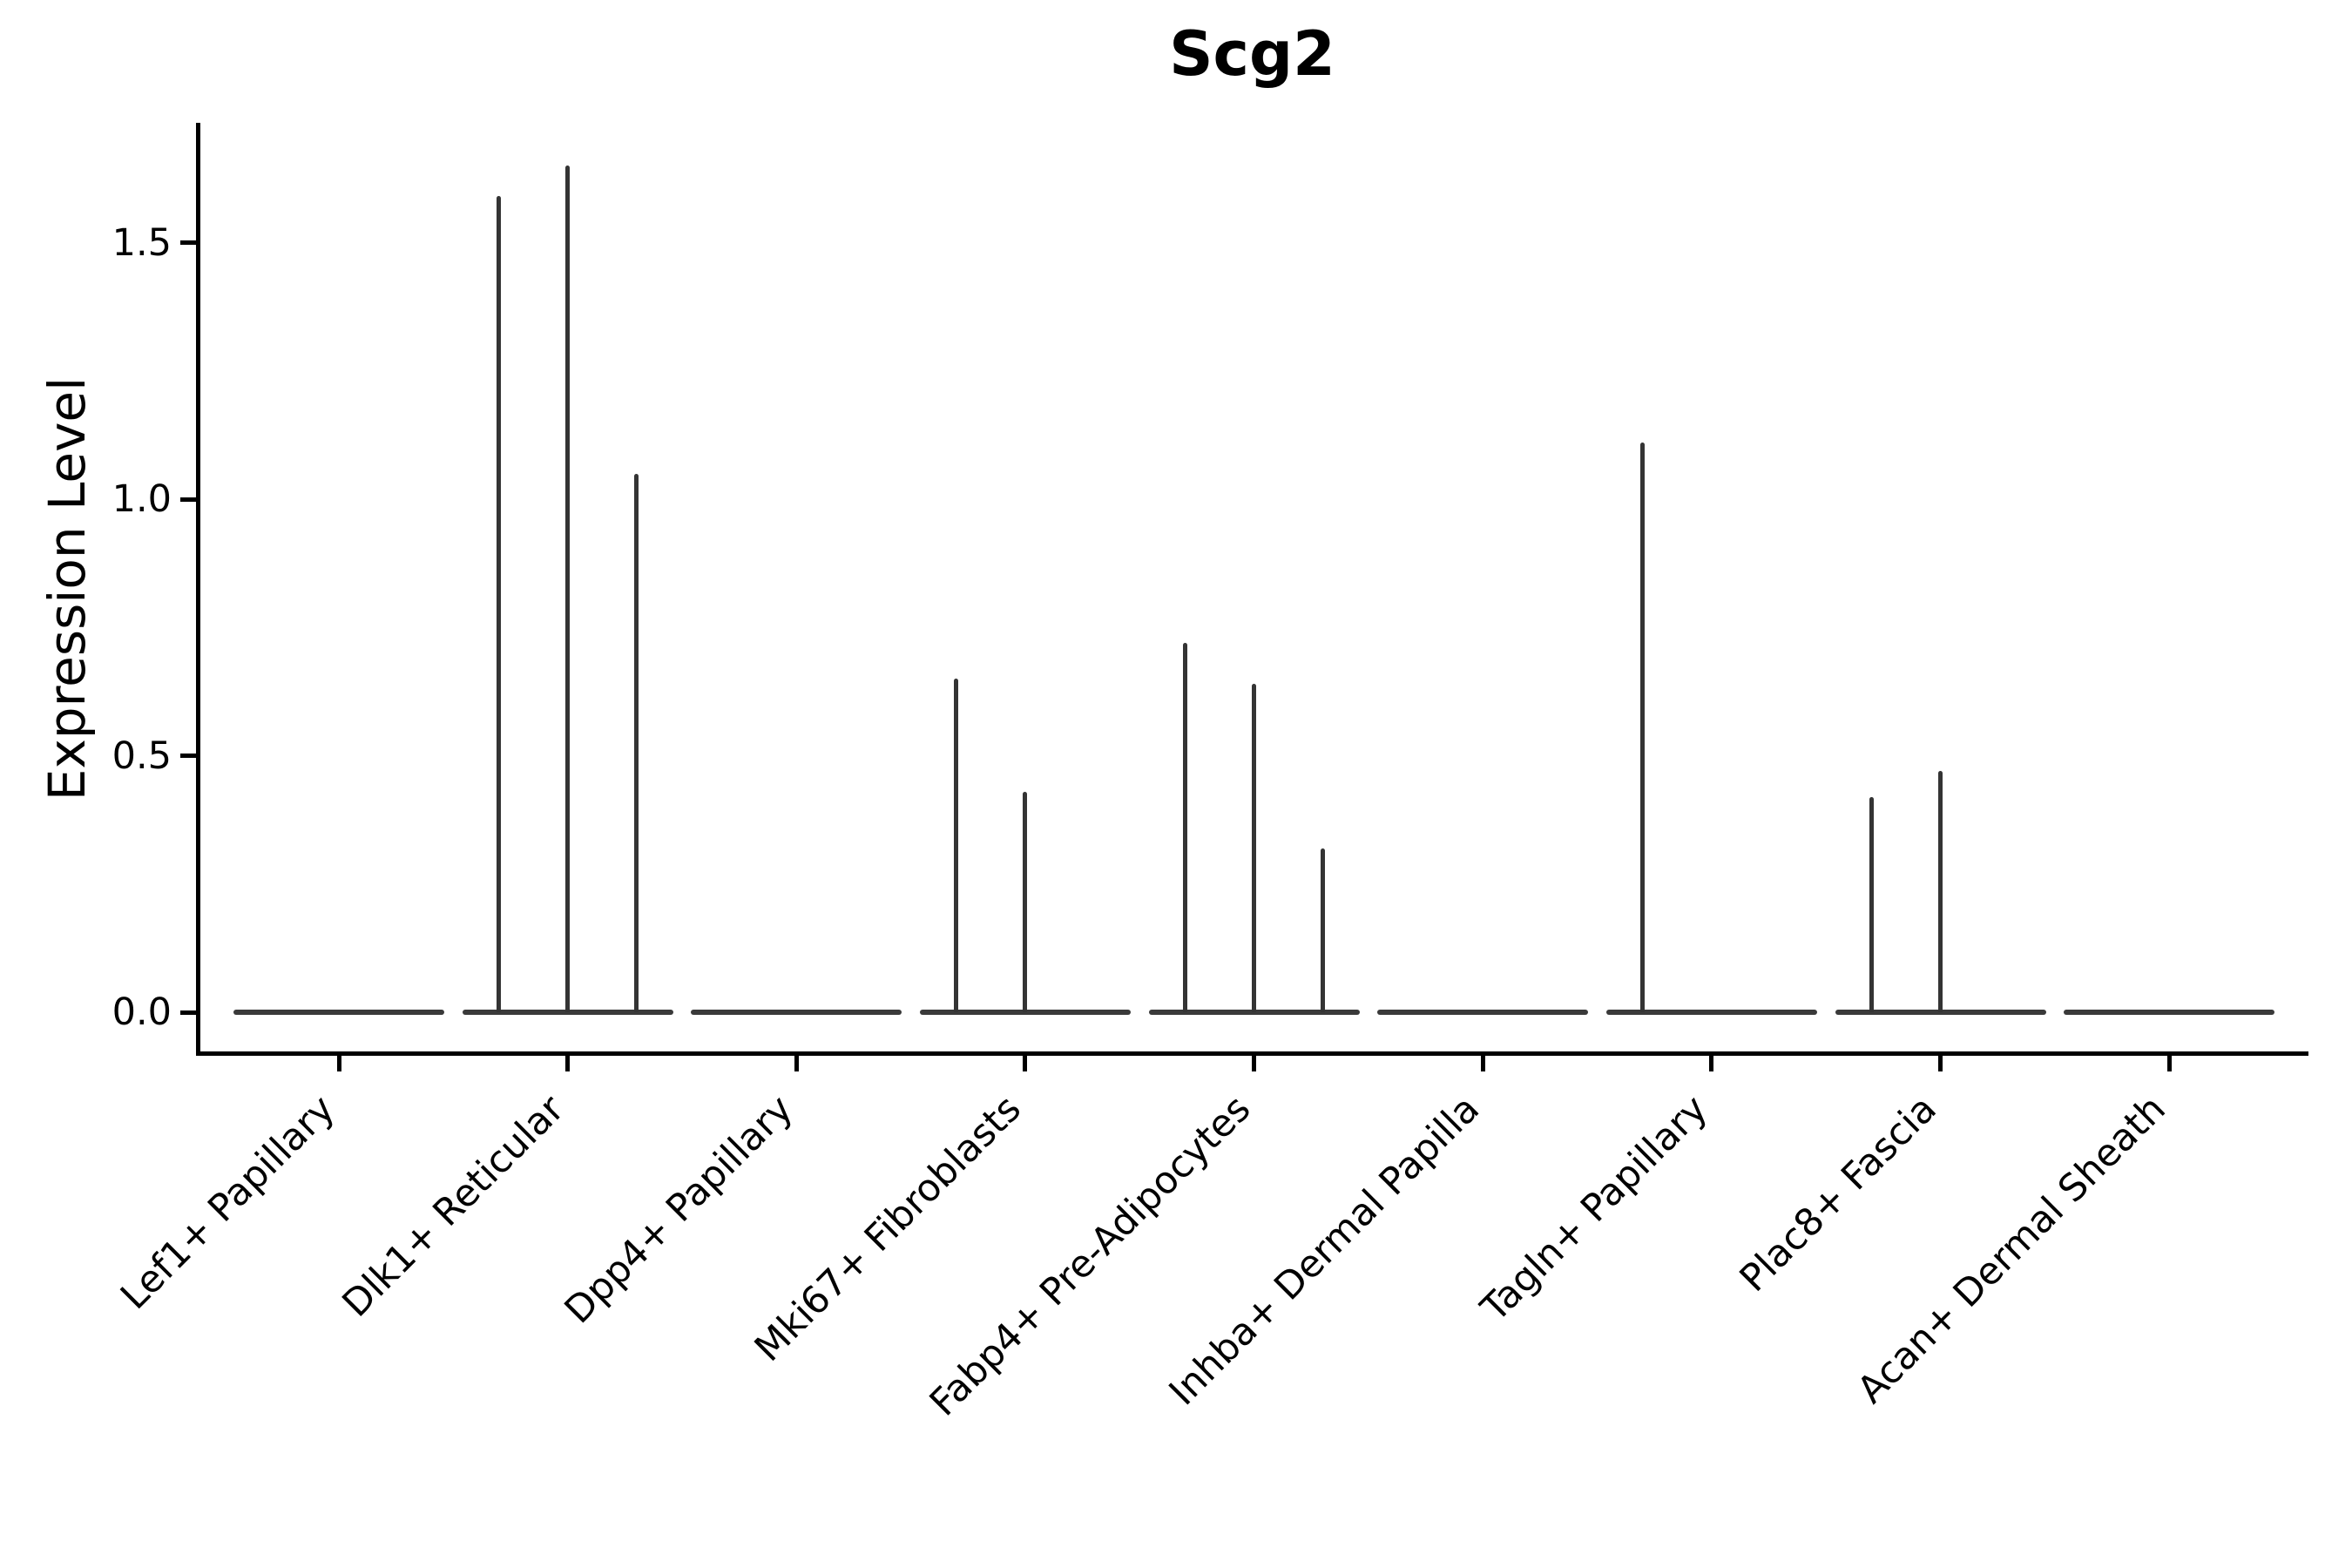  I want to click on x-axis-line, so click(1252, 1054).